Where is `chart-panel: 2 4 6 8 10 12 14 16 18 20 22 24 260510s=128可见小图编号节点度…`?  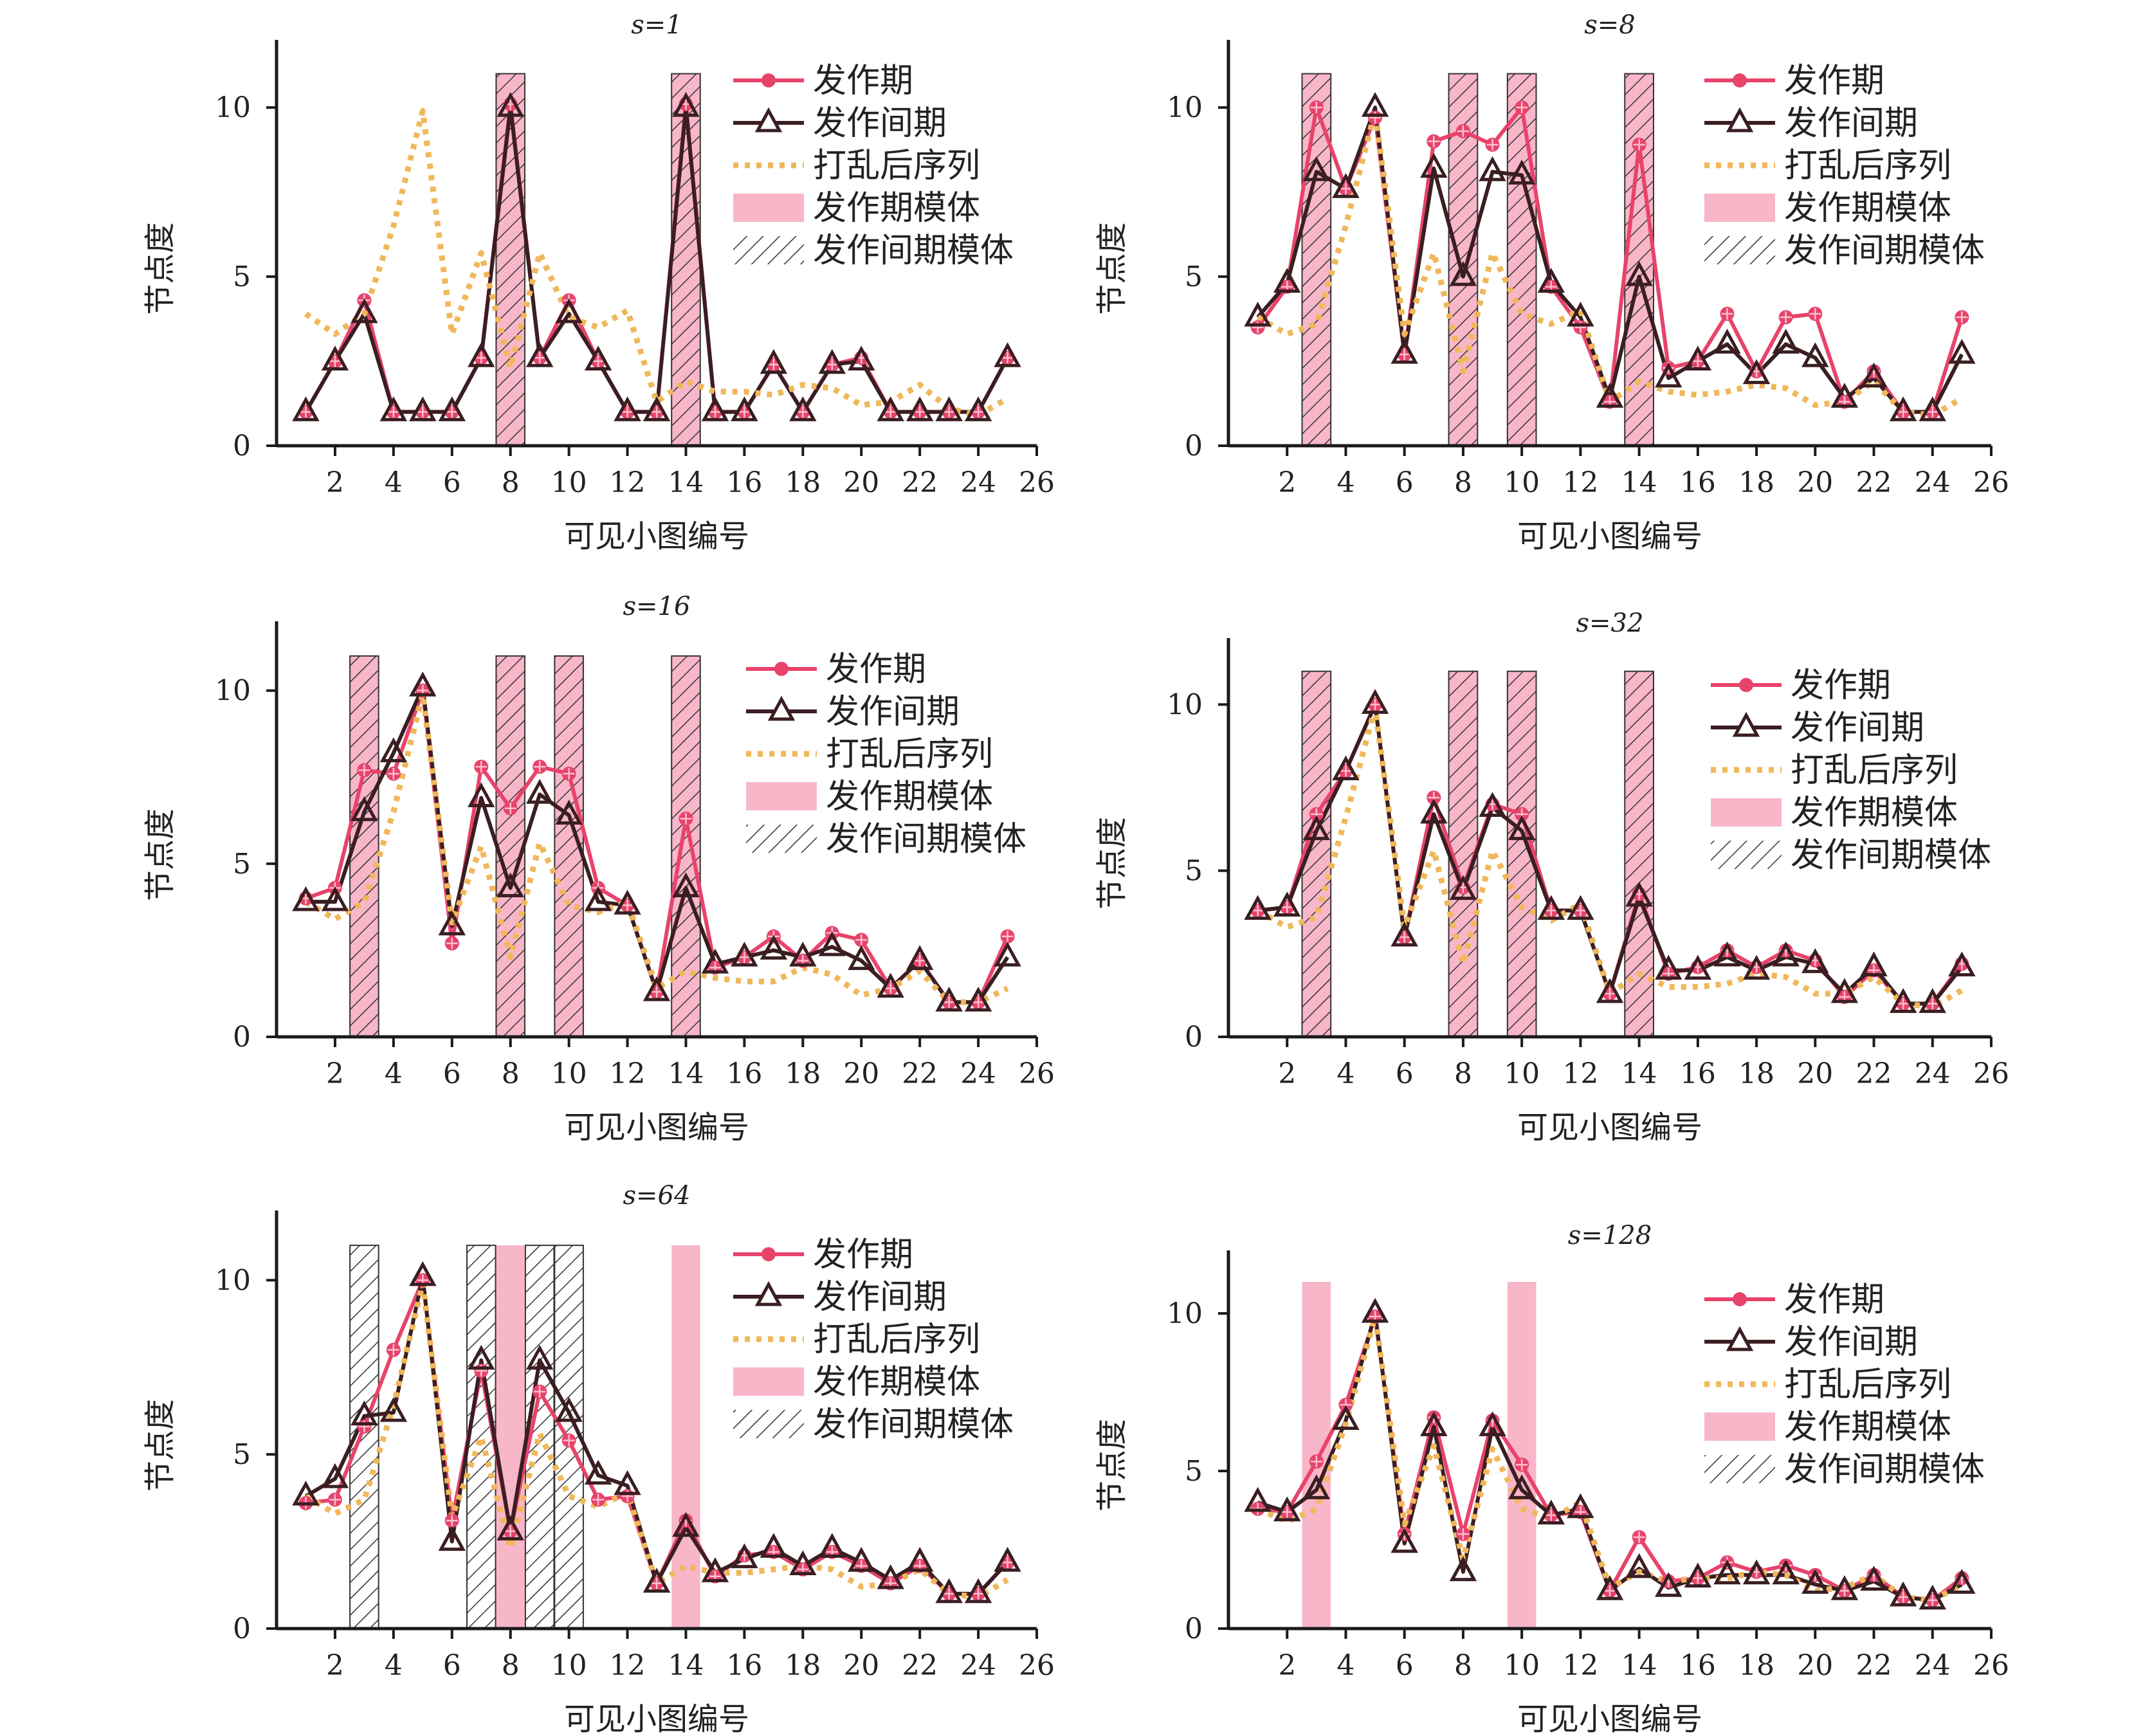
chart-panel: 2 4 6 8 10 12 14 16 18 20 22 24 260510s=128可见小图编号节点度… is located at coordinates (1551, 1478).